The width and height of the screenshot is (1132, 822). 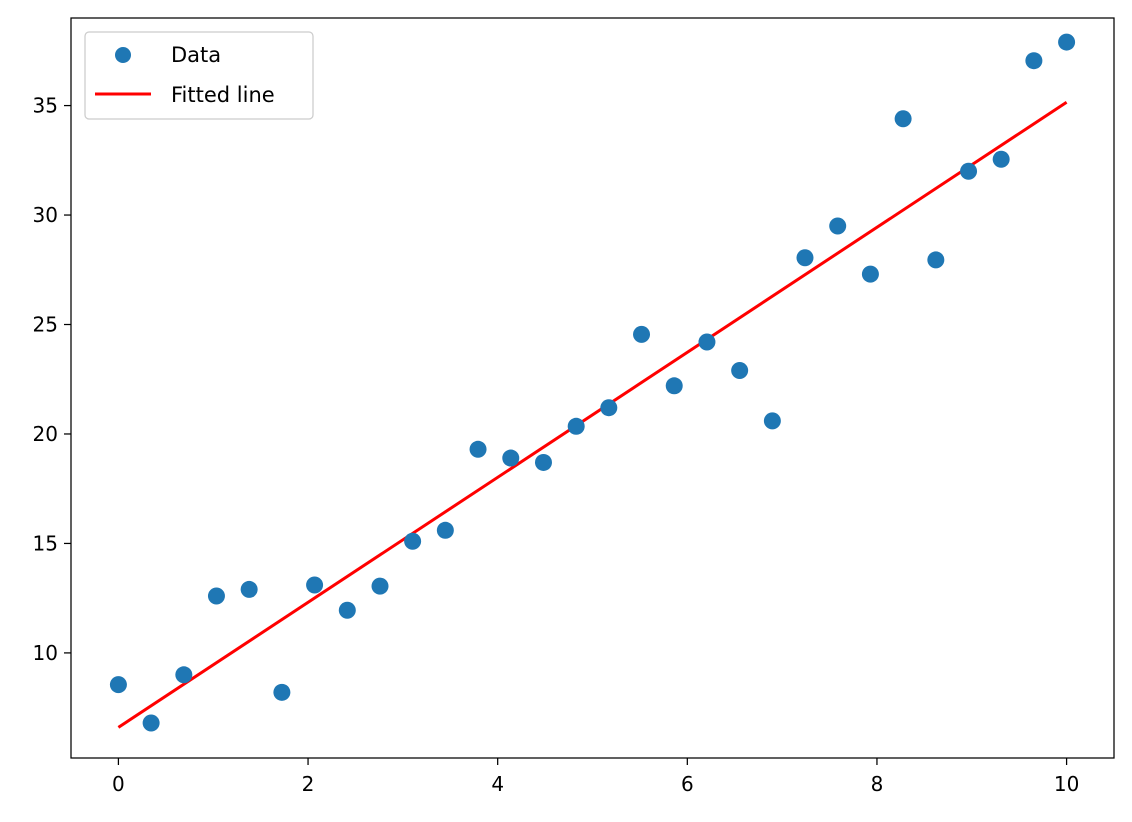 What do you see at coordinates (595, 777) in the screenshot?
I see `x-axis-ticks: 0 2 4 6 8 10` at bounding box center [595, 777].